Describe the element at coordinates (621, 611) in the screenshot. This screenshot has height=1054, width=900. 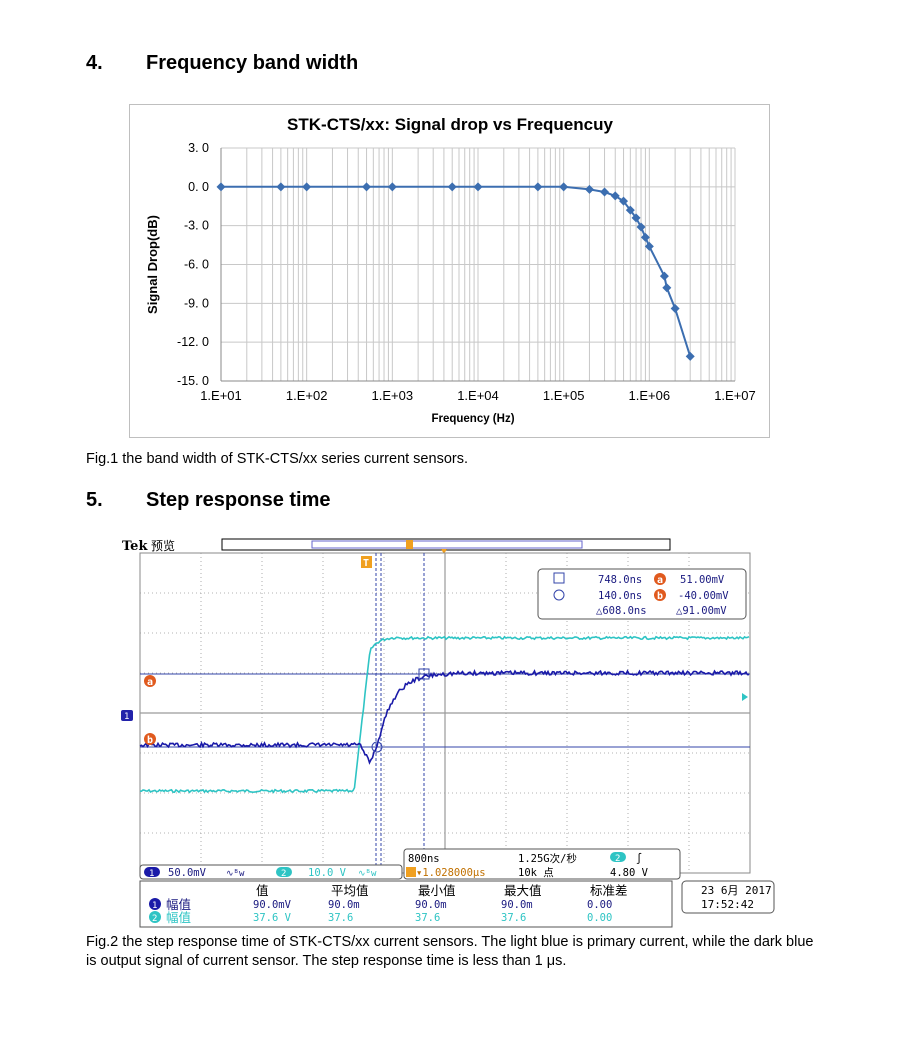
I see `cursor-delta-time: △608.0ns` at that location.